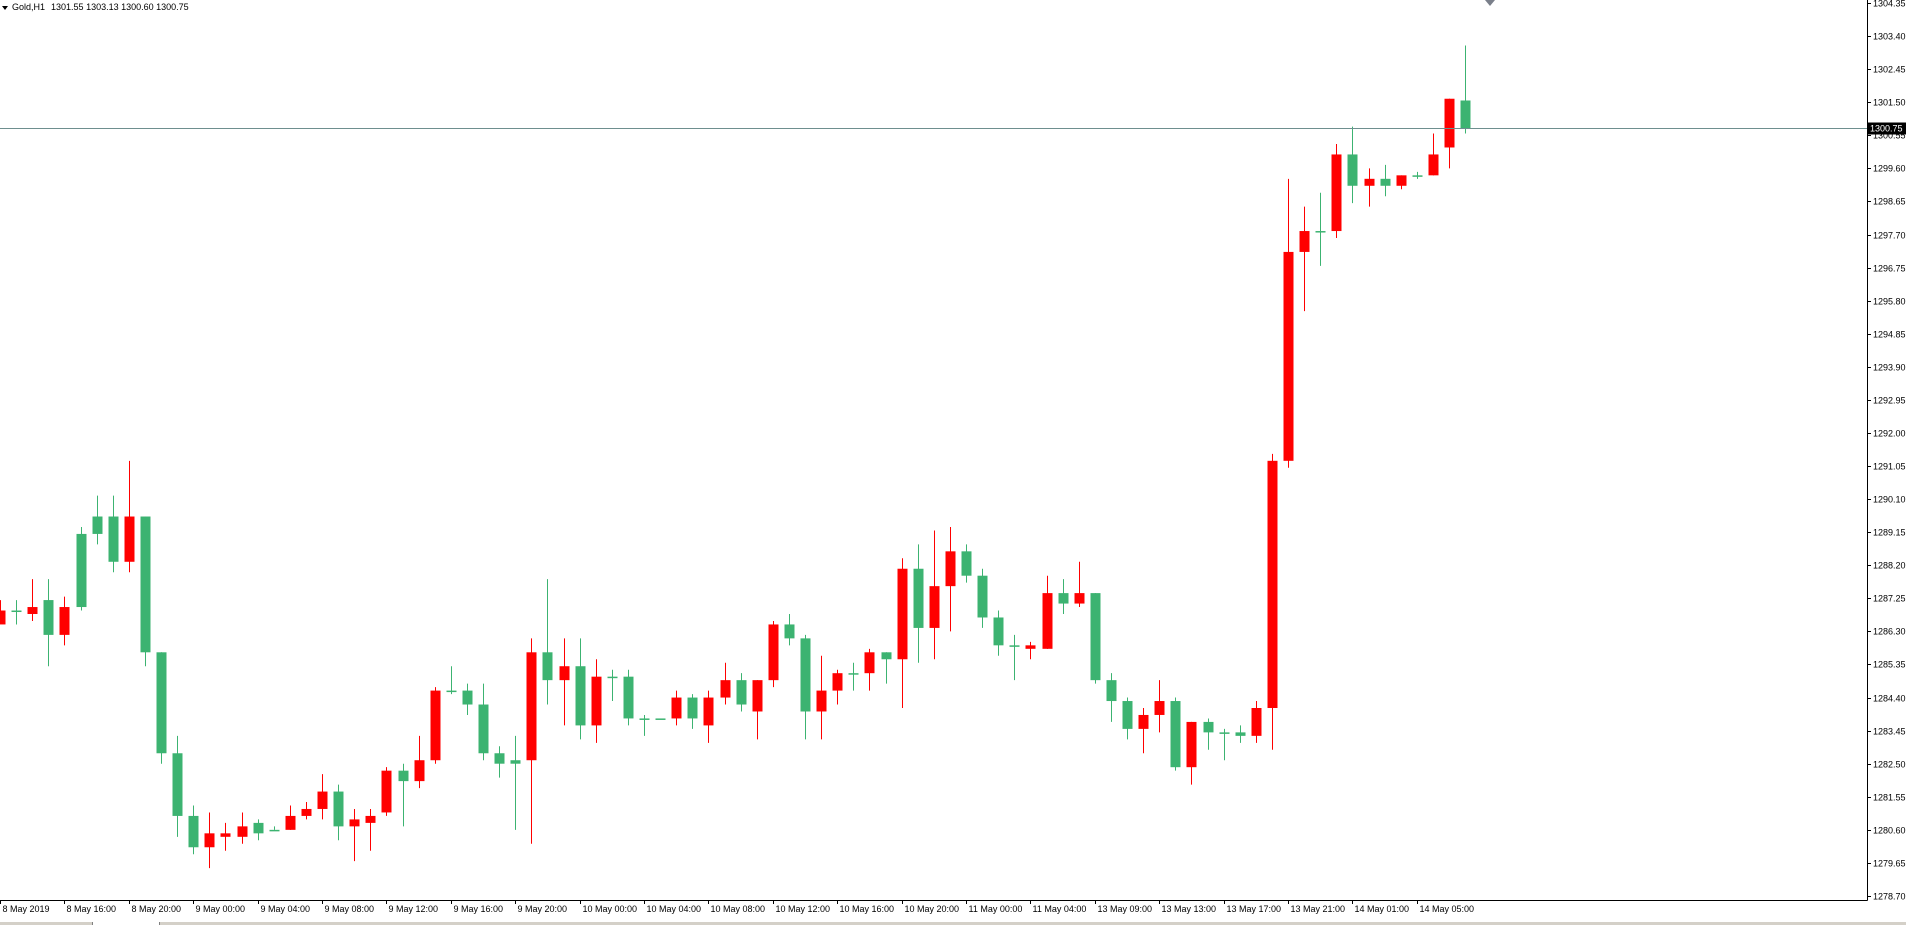 This screenshot has height=925, width=1906. Describe the element at coordinates (1889, 765) in the screenshot. I see `y-tick-label: 1282.50` at that location.